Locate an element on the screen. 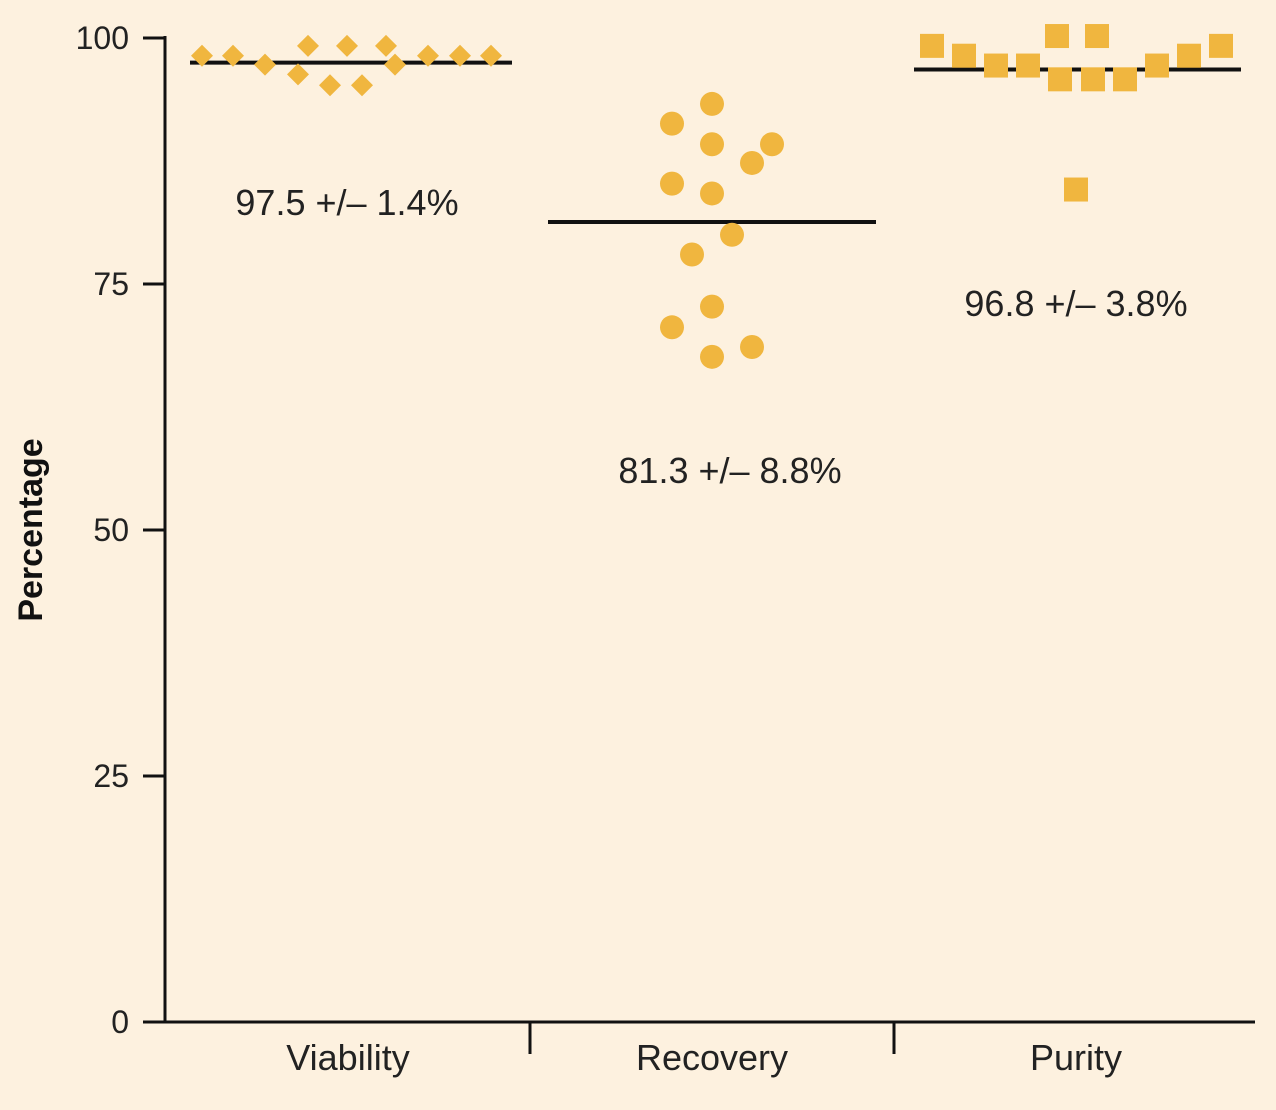  y-tick-label-0: 0 is located at coordinates (120, 1022).